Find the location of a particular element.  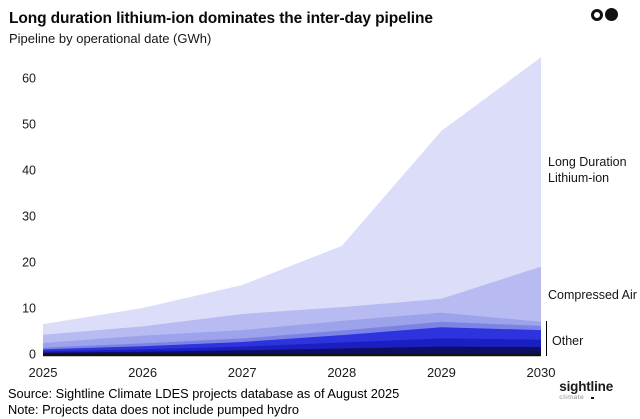

filled-circle-icon is located at coordinates (611, 14).